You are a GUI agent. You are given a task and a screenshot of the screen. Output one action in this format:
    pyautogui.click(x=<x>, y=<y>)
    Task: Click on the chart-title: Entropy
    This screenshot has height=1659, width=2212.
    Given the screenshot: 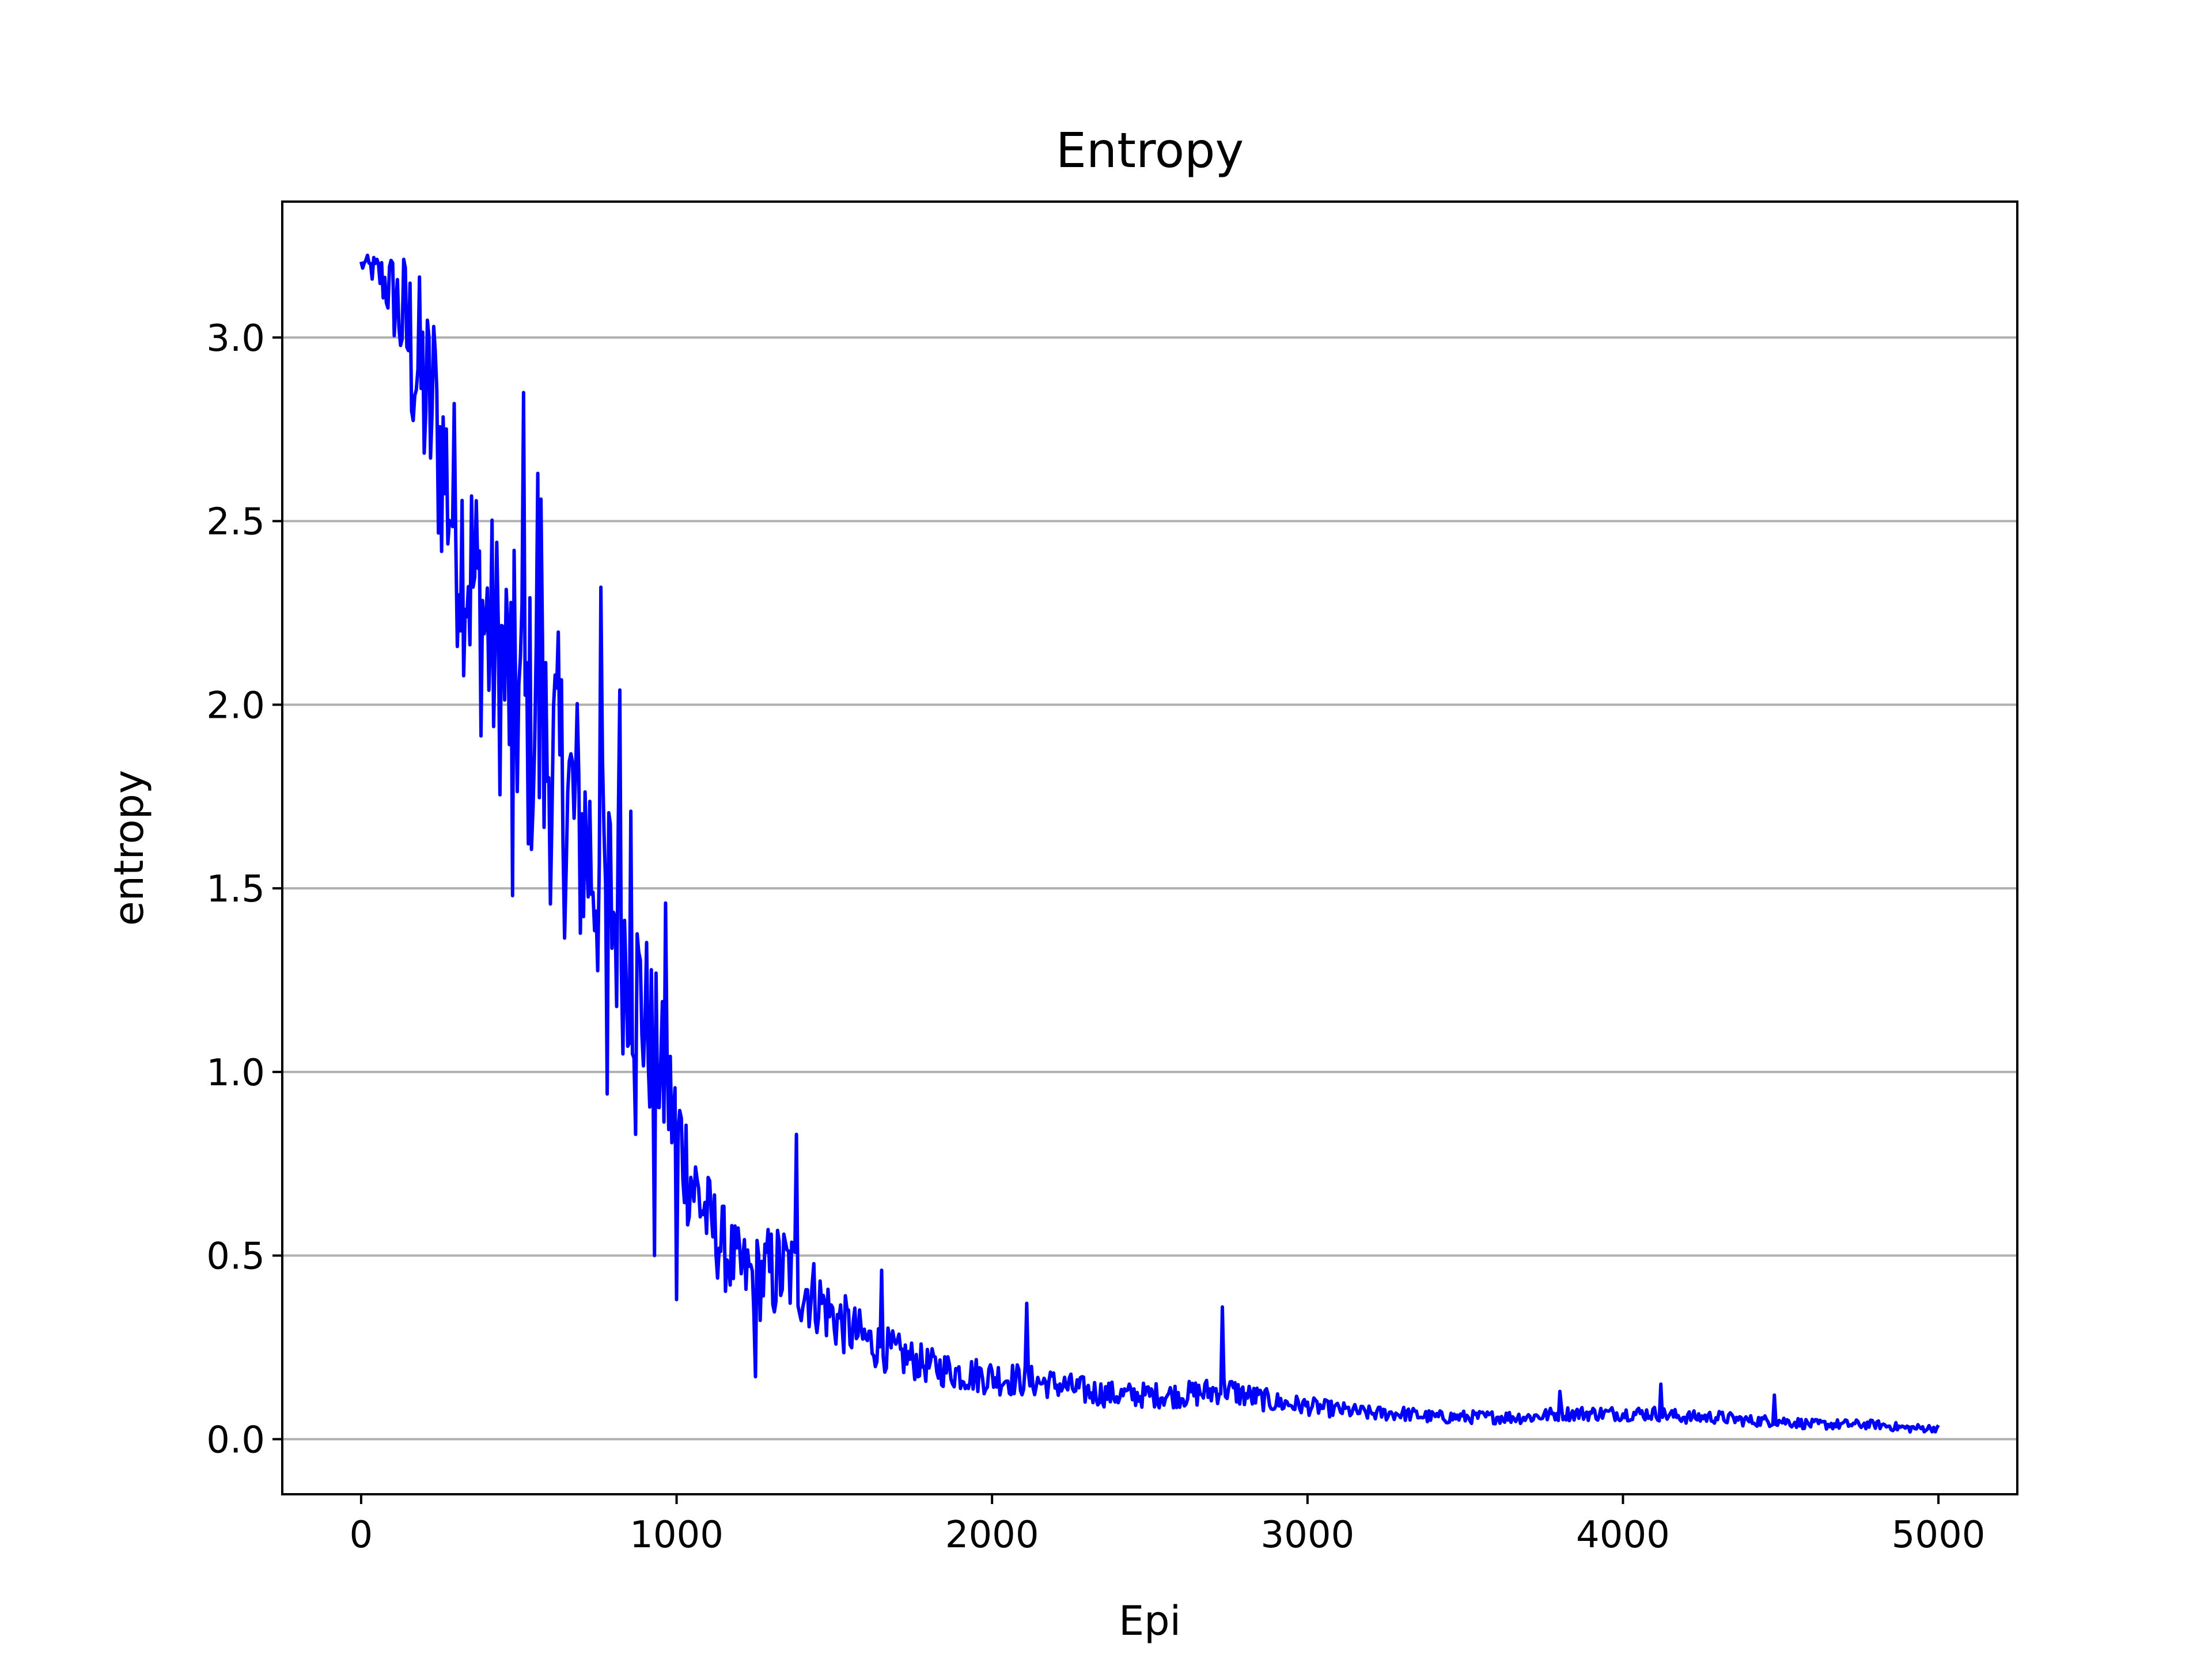 What is the action you would take?
    pyautogui.click(x=1150, y=150)
    